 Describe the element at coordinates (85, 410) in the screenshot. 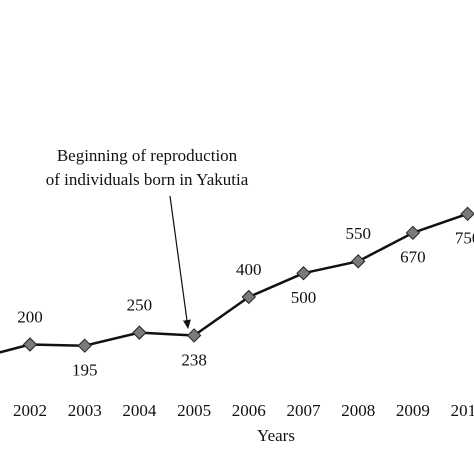

I see `x-tick-label: 2003` at that location.